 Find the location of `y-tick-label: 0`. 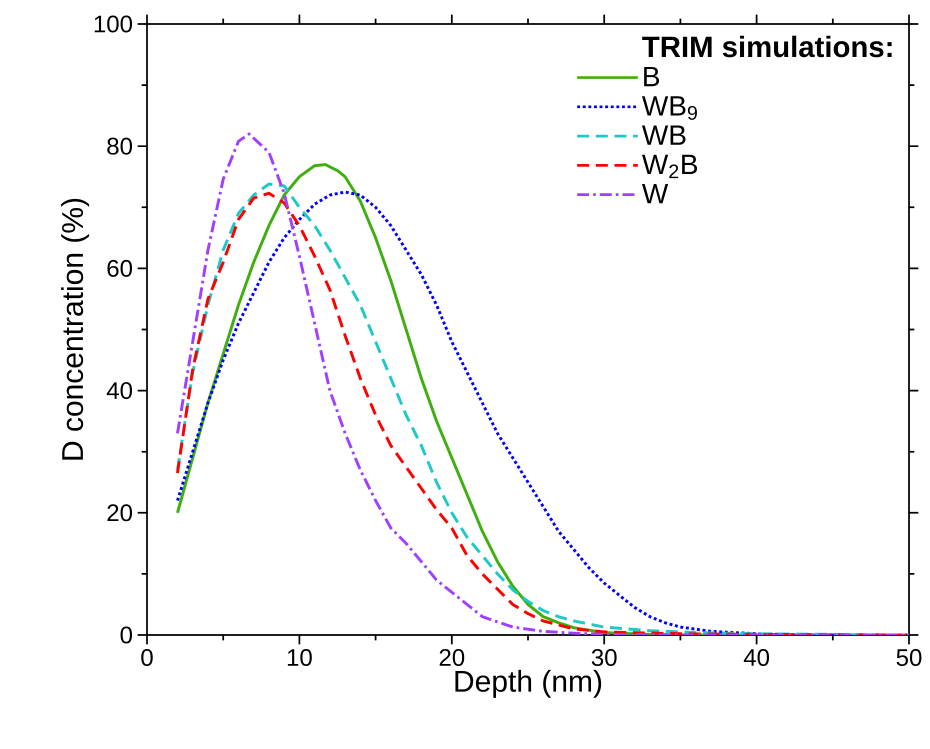

y-tick-label: 0 is located at coordinates (126, 635).